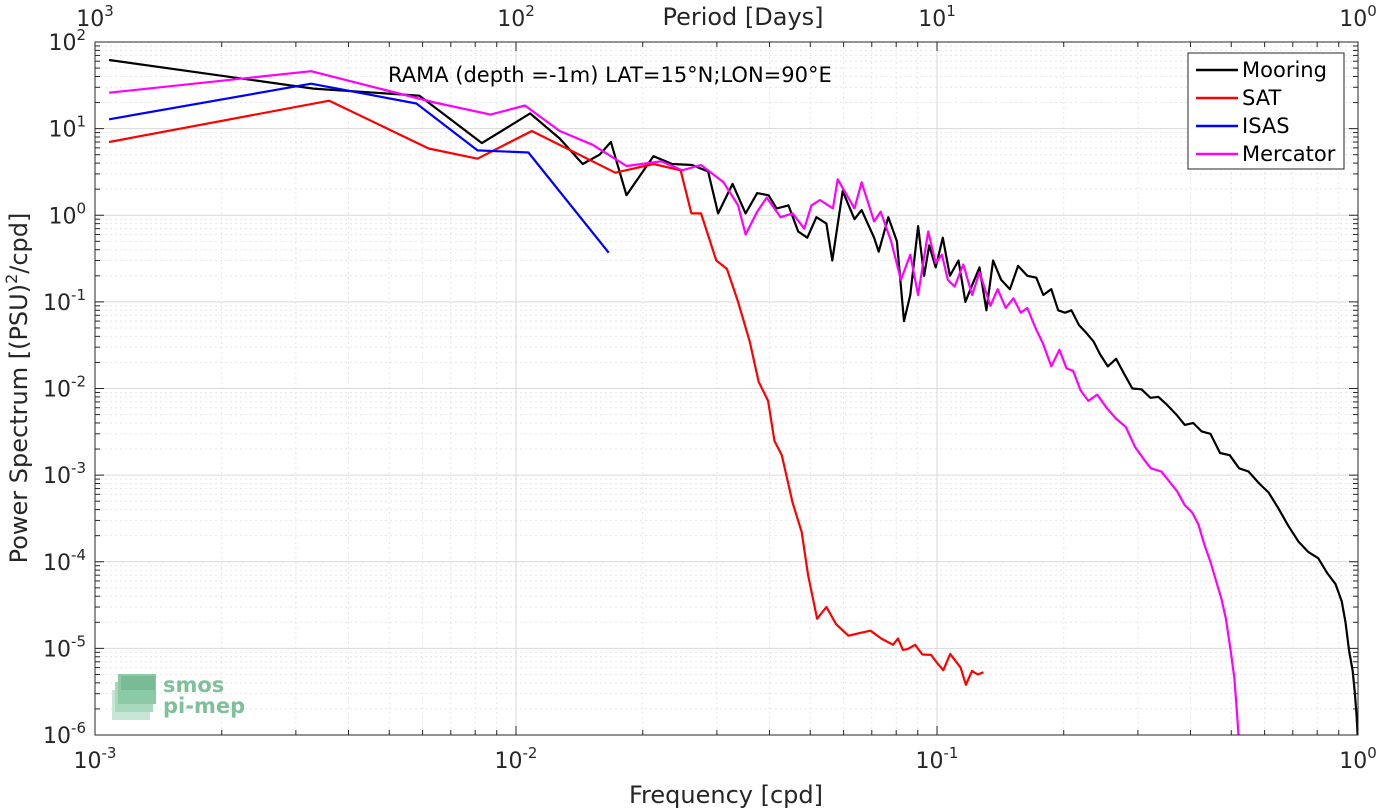 The height and width of the screenshot is (809, 1377). Describe the element at coordinates (726, 795) in the screenshot. I see `x-axis-label: Frequency [cpd]` at that location.